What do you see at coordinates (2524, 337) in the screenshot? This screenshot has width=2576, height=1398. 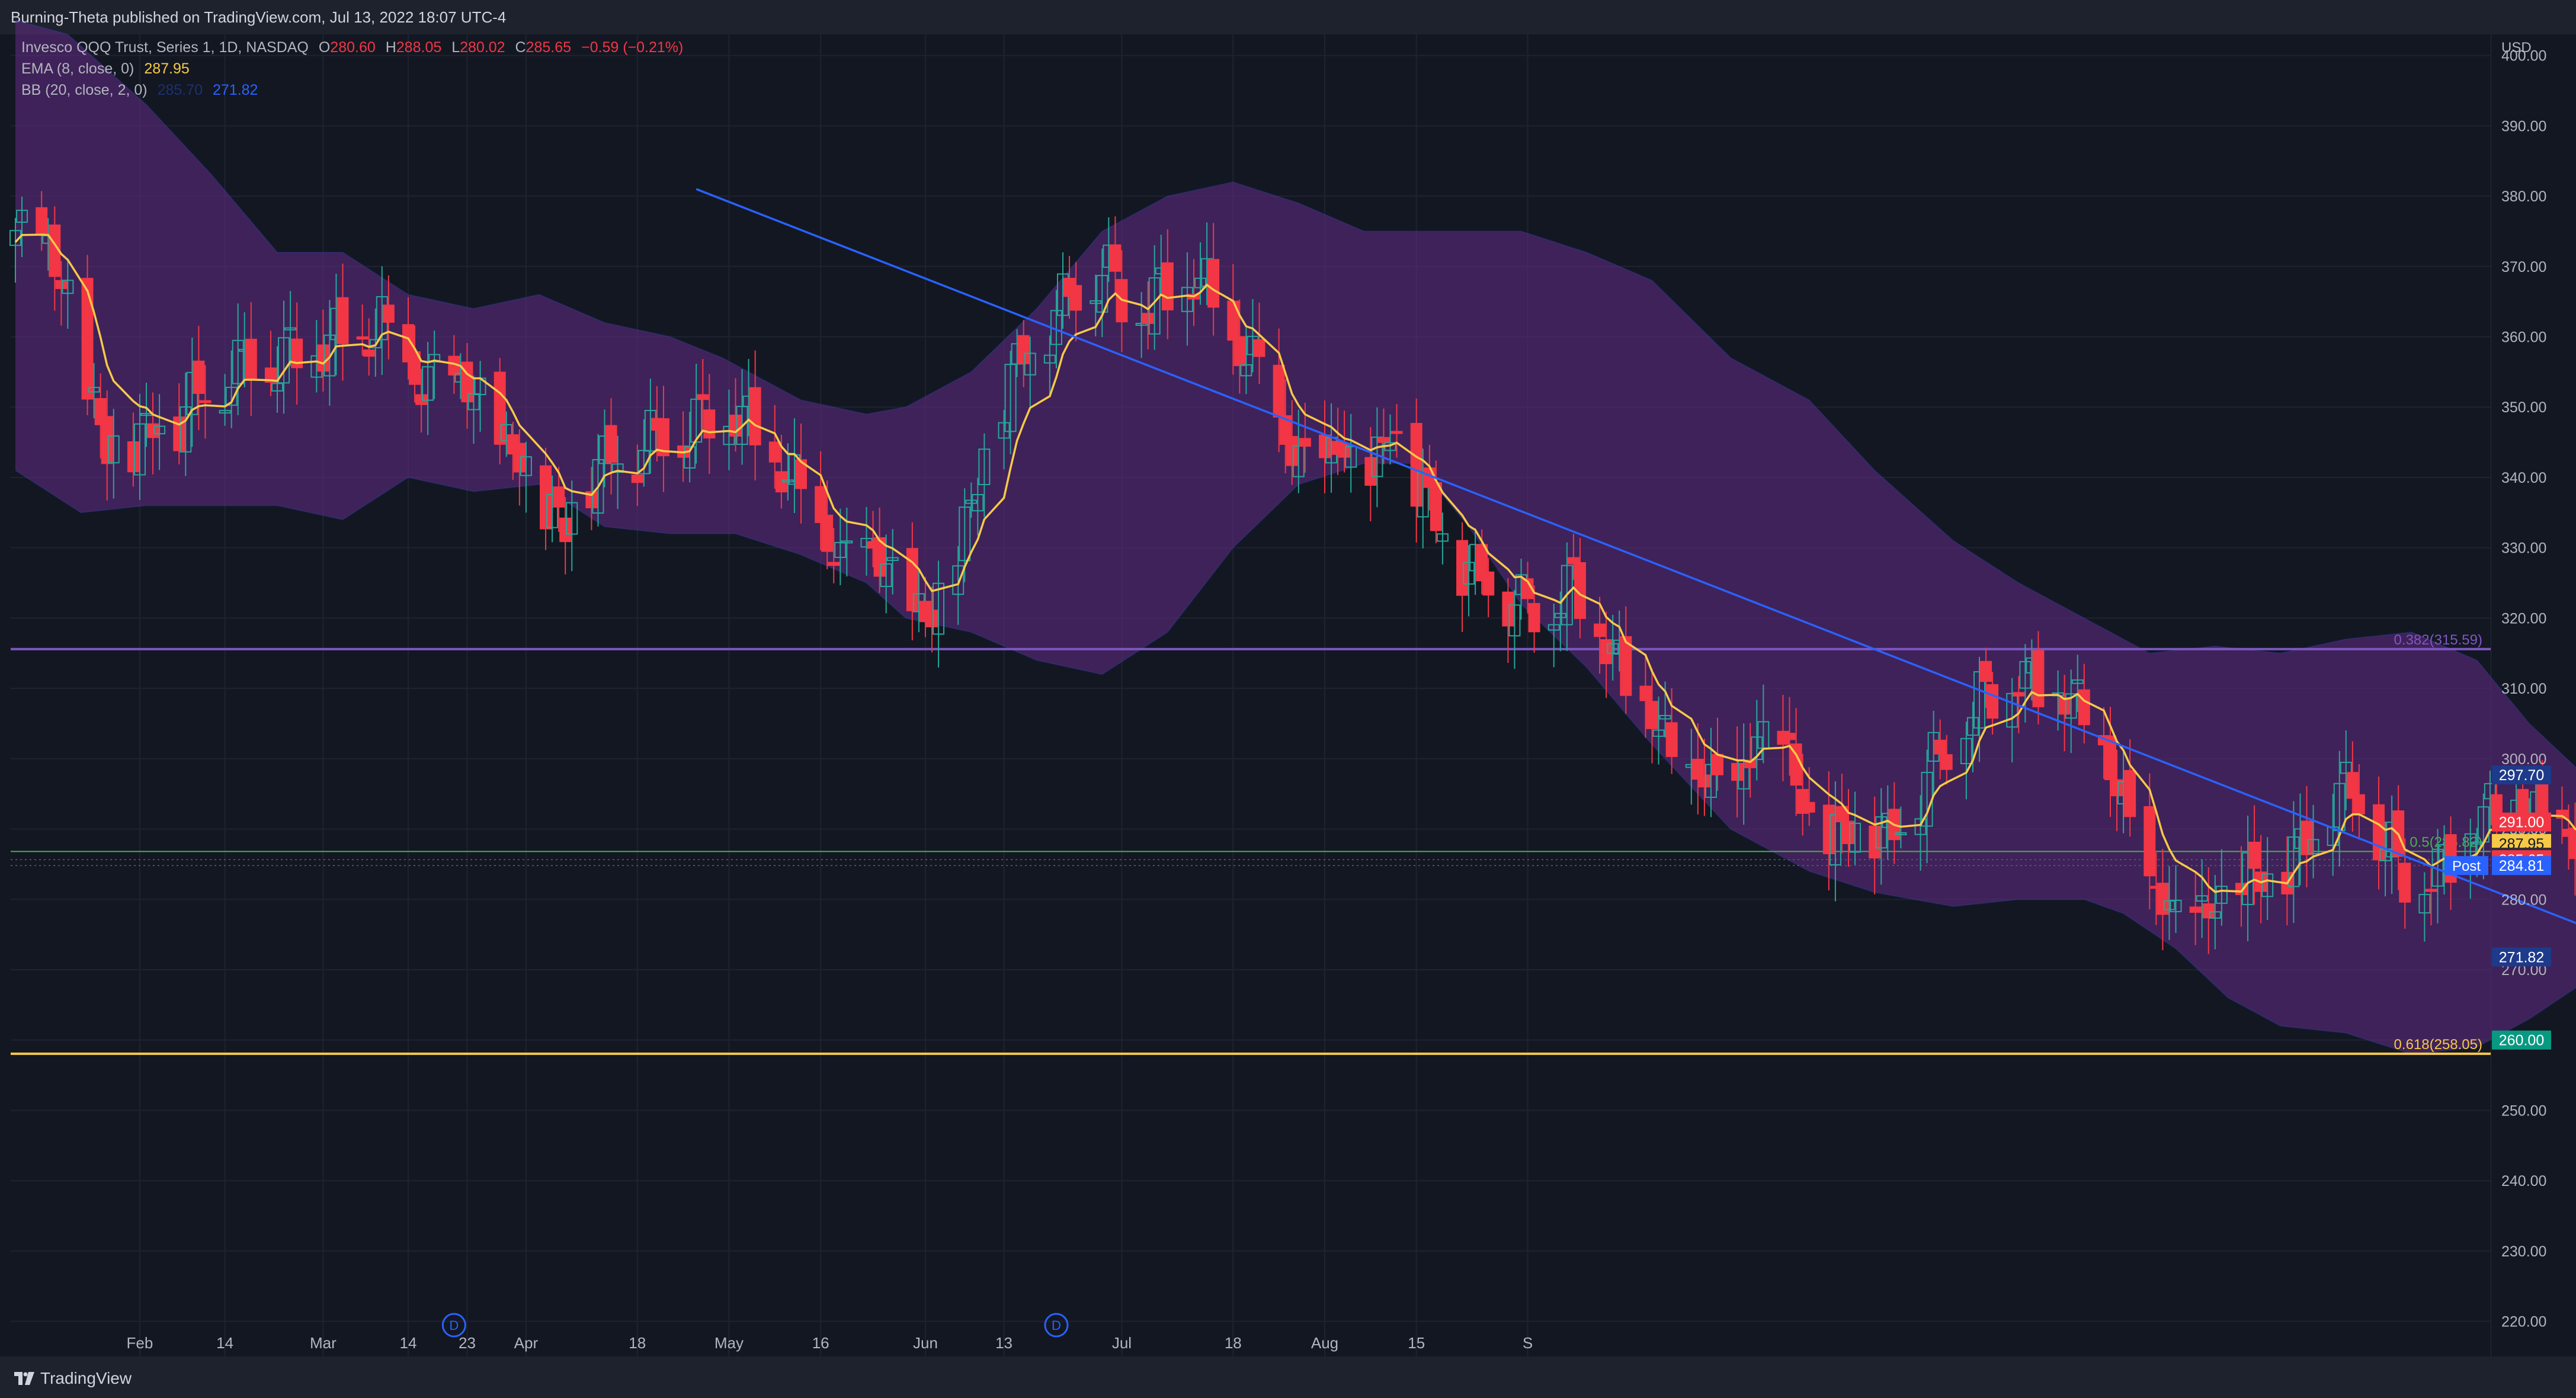 I see `y-tick-label: 360.00` at bounding box center [2524, 337].